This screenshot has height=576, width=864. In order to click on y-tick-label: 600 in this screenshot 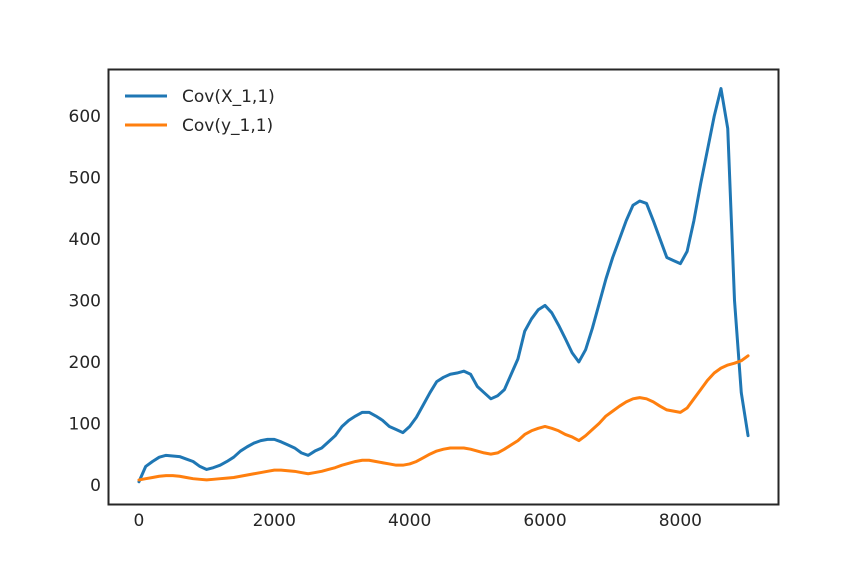, I will do `click(85, 117)`.